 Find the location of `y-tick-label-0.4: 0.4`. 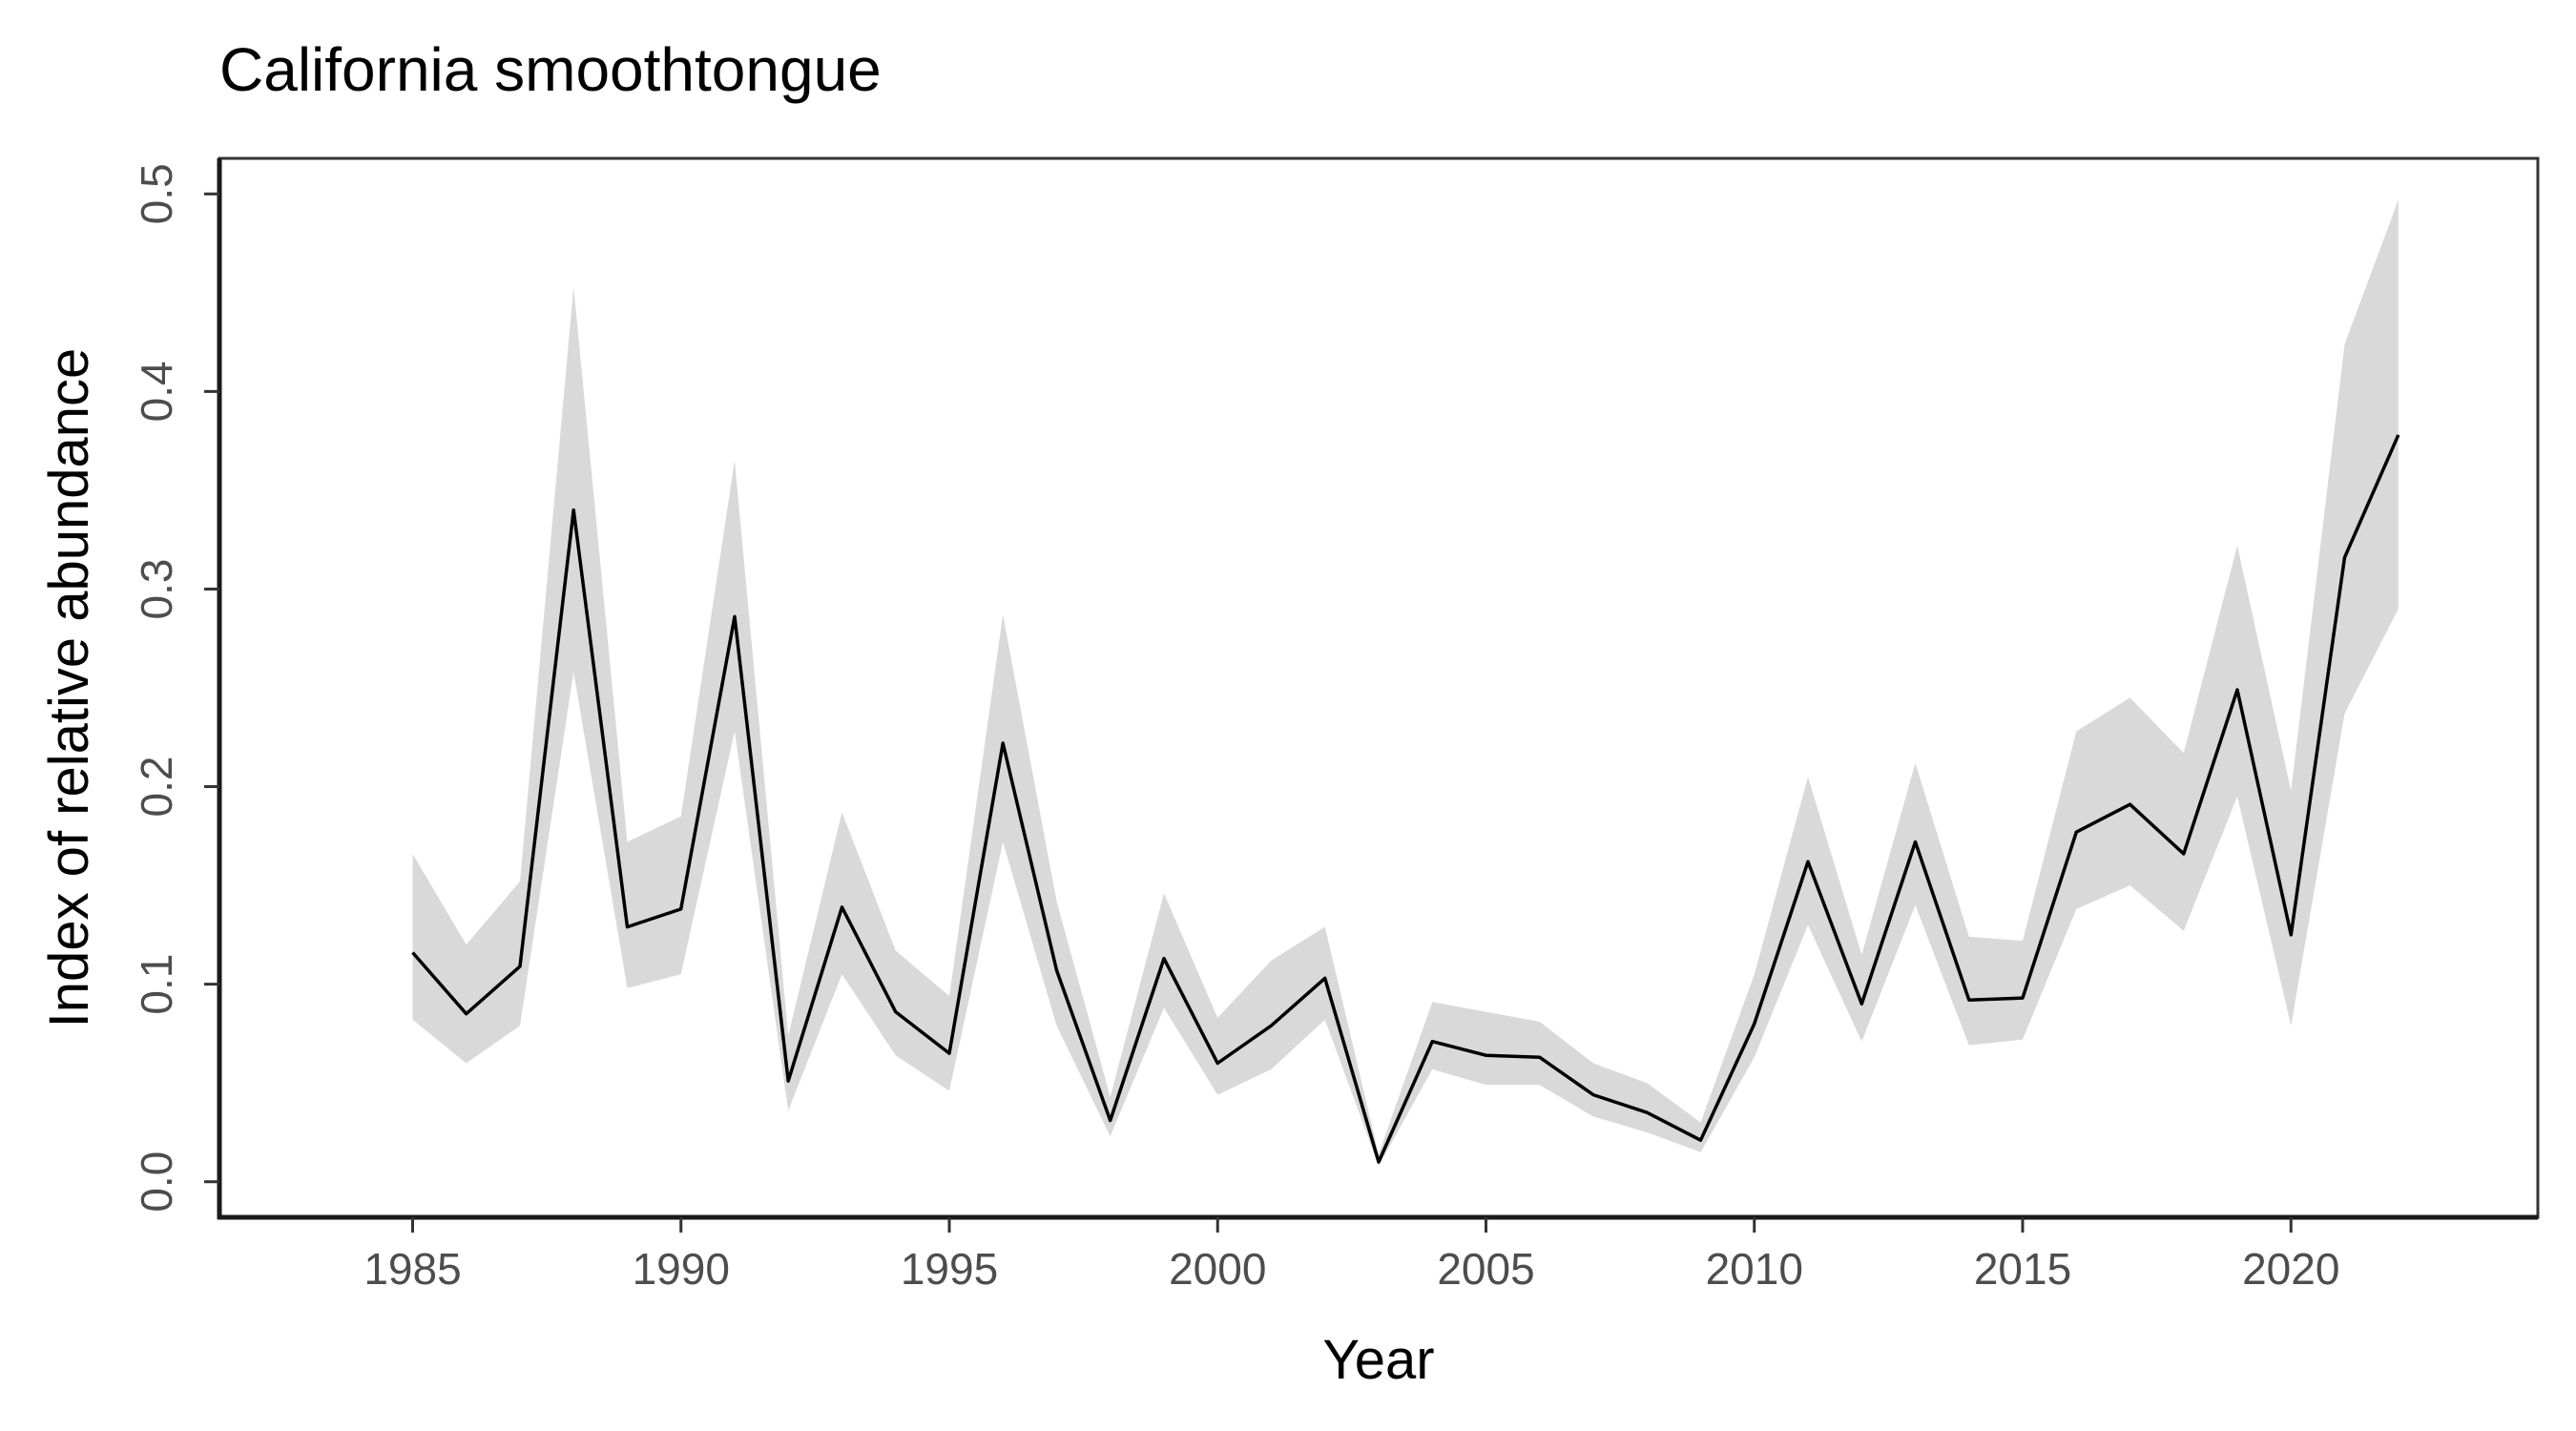

y-tick-label-0.4: 0.4 is located at coordinates (156, 391).